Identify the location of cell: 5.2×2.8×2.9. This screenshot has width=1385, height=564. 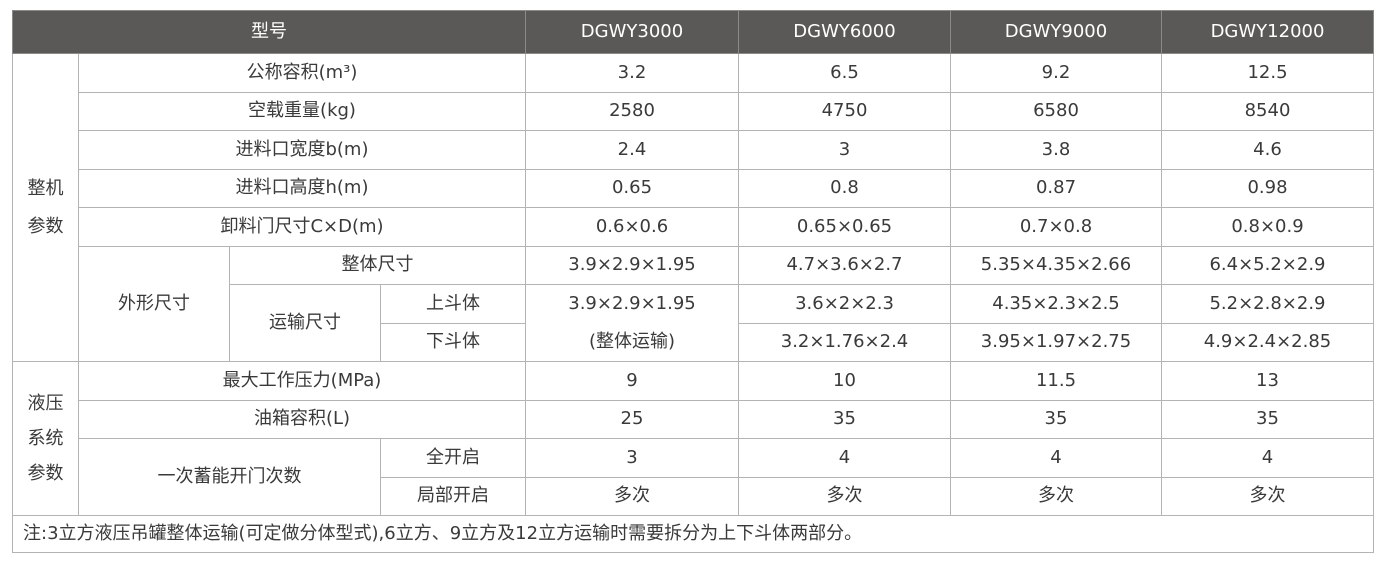
(1267, 304).